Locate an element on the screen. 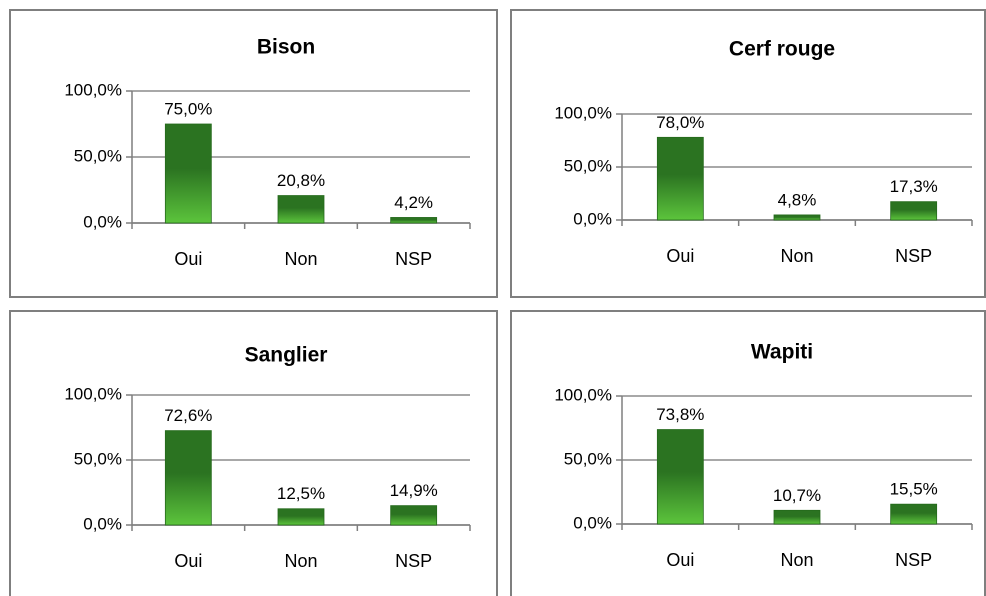  value-label: 12,5% is located at coordinates (301, 493).